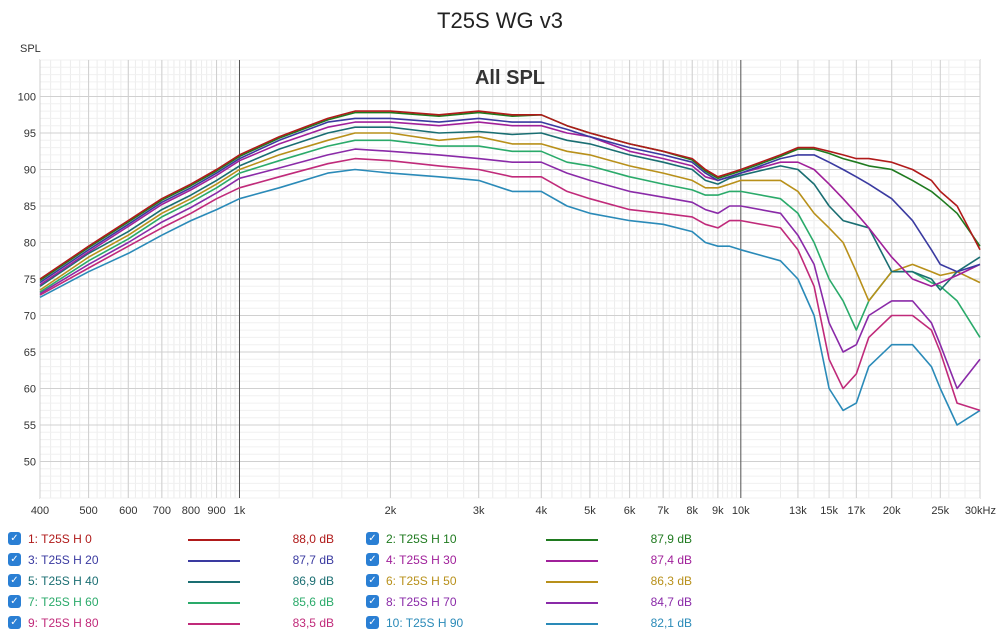 The image size is (1000, 634). What do you see at coordinates (671, 623) in the screenshot?
I see `legend-series-value: 82,1 dB` at bounding box center [671, 623].